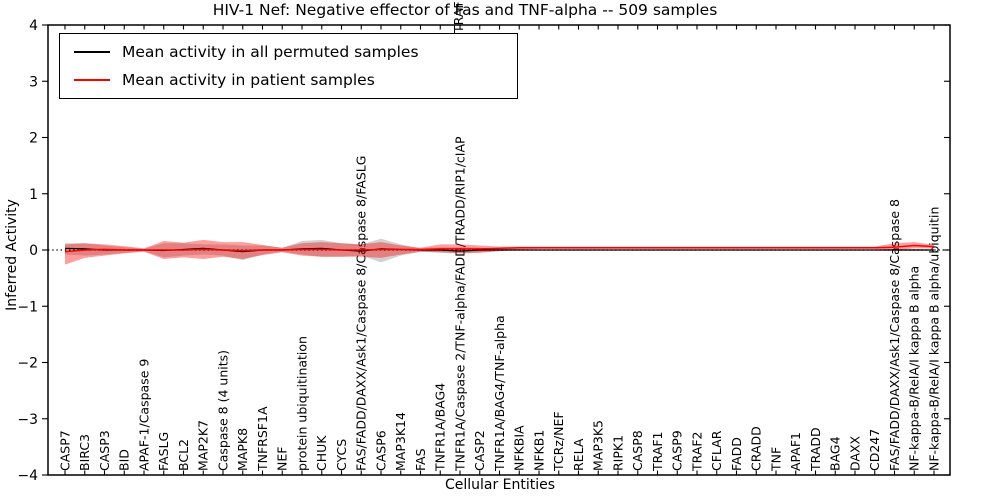 The height and width of the screenshot is (500, 1000). I want to click on patient-band, so click(499, 252).